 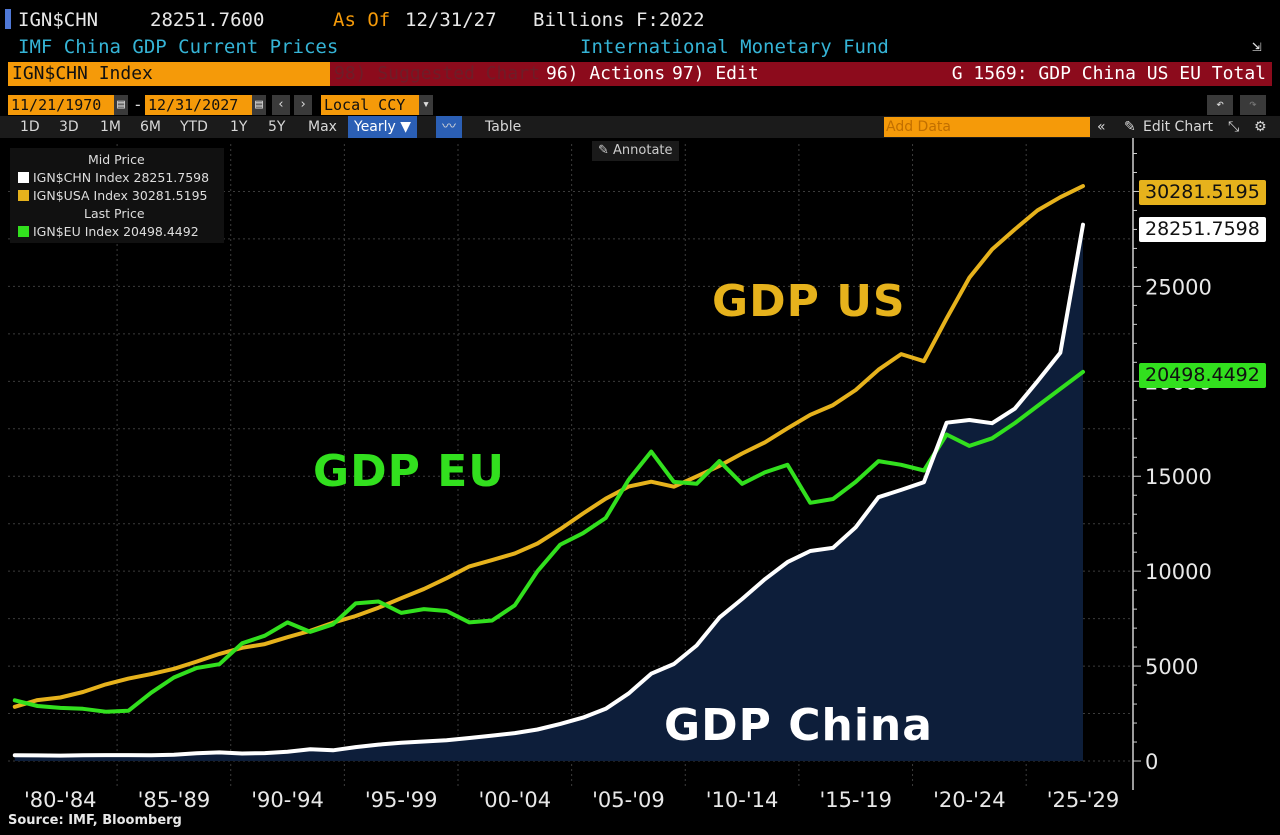 What do you see at coordinates (178, 47) in the screenshot?
I see `description: IMF China GDP Current Prices` at bounding box center [178, 47].